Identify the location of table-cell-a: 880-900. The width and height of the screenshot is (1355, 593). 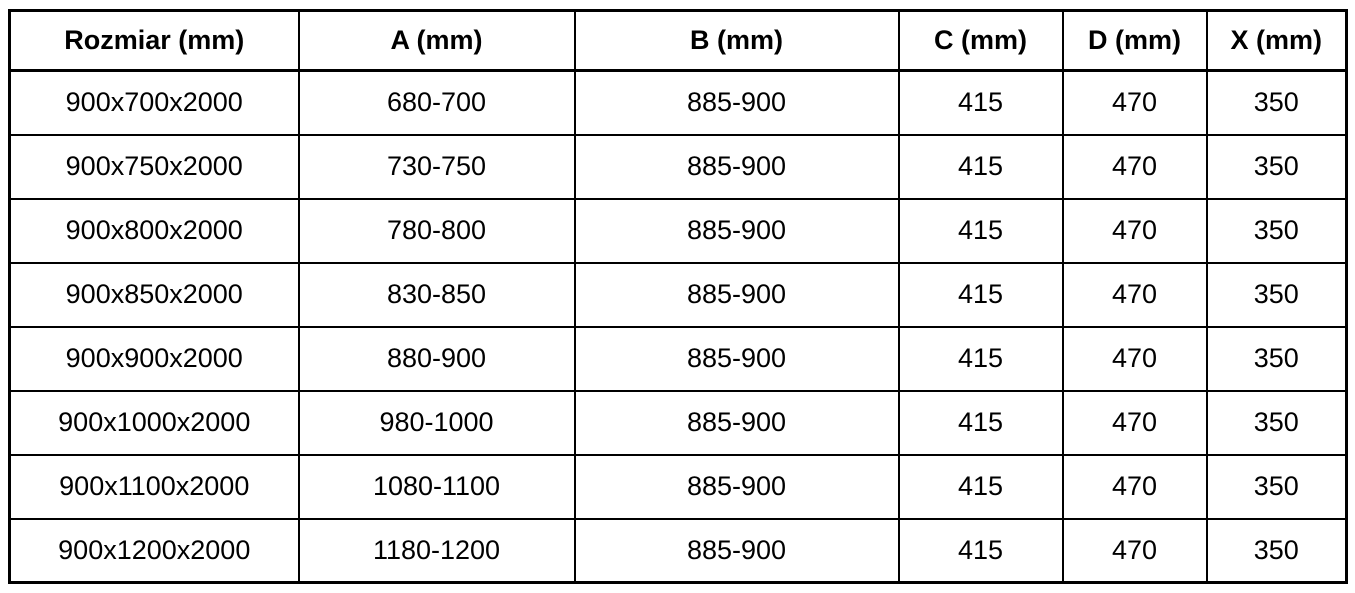
(436, 358).